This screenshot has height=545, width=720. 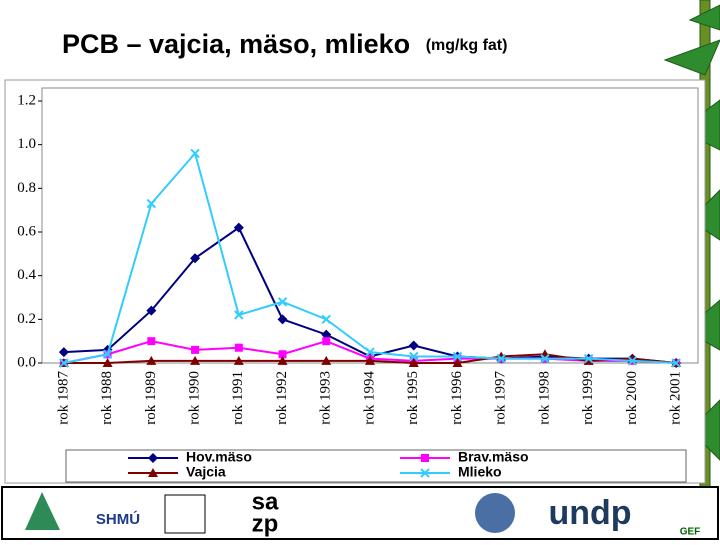 I want to click on logo-text: undp, so click(x=589, y=513).